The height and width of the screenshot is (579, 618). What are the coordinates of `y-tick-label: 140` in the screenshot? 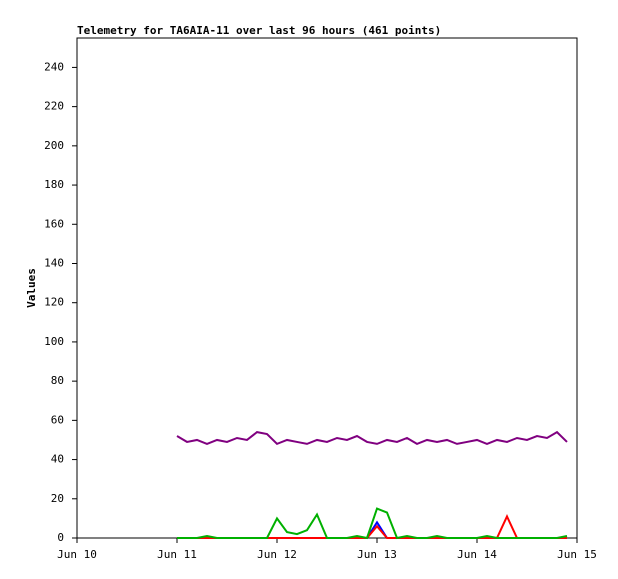 It's located at (54, 262).